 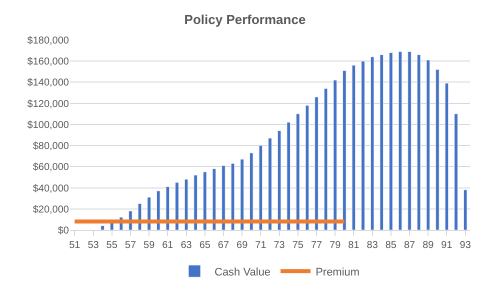 What do you see at coordinates (224, 245) in the screenshot?
I see `x-tick-label: 67` at bounding box center [224, 245].